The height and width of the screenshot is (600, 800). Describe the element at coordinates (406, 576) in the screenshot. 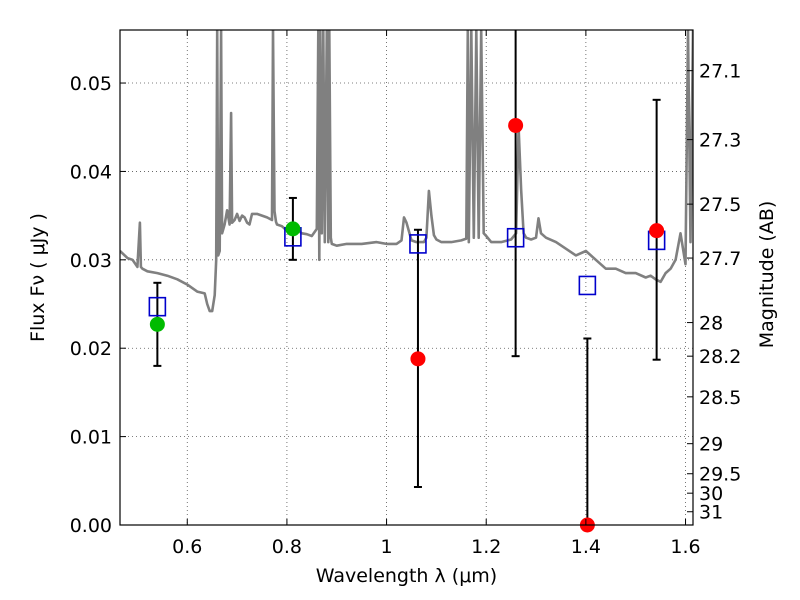

I see `x-axis-title: Wavelength λ (μm)` at that location.